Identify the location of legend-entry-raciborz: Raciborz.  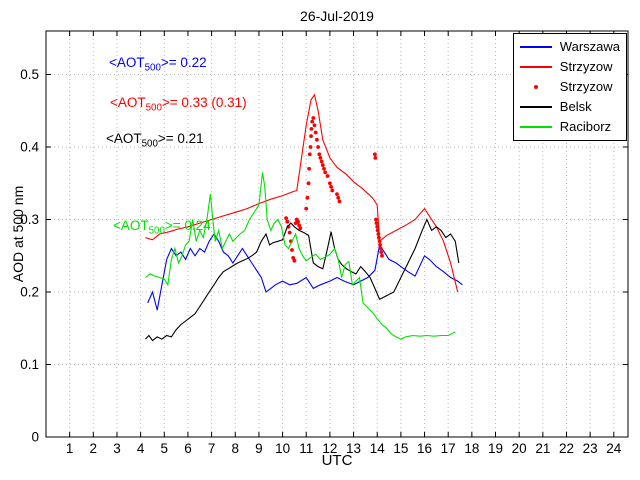
(569, 127).